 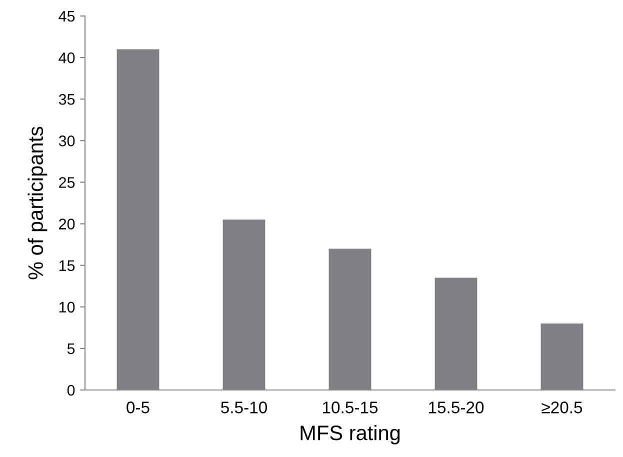 What do you see at coordinates (66, 99) in the screenshot?
I see `y-tick-label: 35` at bounding box center [66, 99].